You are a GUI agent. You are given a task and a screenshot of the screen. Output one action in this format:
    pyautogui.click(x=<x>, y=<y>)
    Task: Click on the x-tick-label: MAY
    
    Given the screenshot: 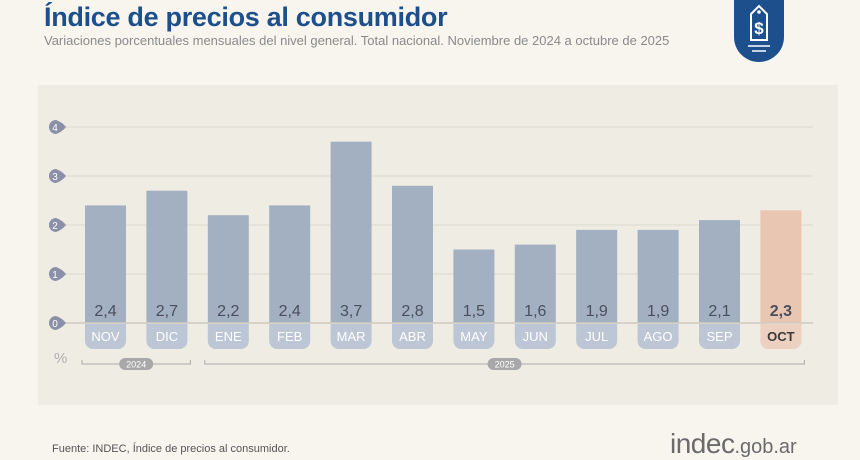 What is the action you would take?
    pyautogui.click(x=474, y=336)
    